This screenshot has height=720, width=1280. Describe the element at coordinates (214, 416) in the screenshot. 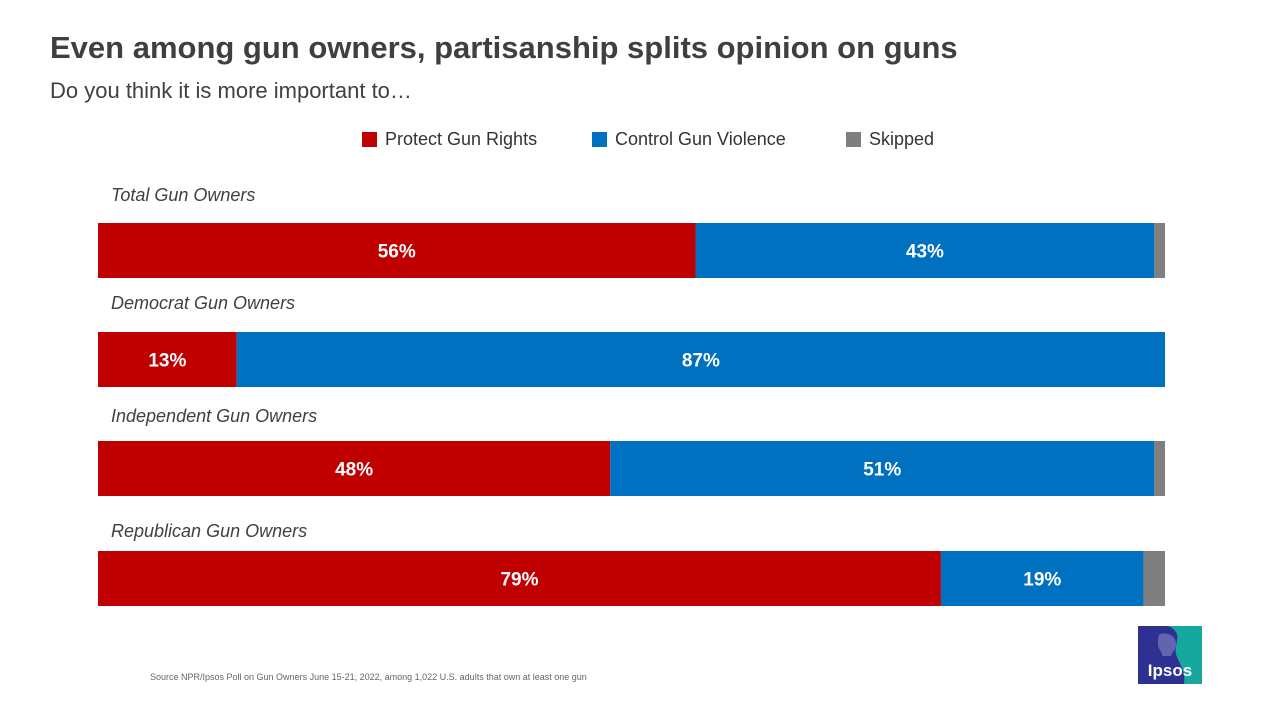

I see `category-label-independent-gun-owners: Independent Gun Owners` at that location.